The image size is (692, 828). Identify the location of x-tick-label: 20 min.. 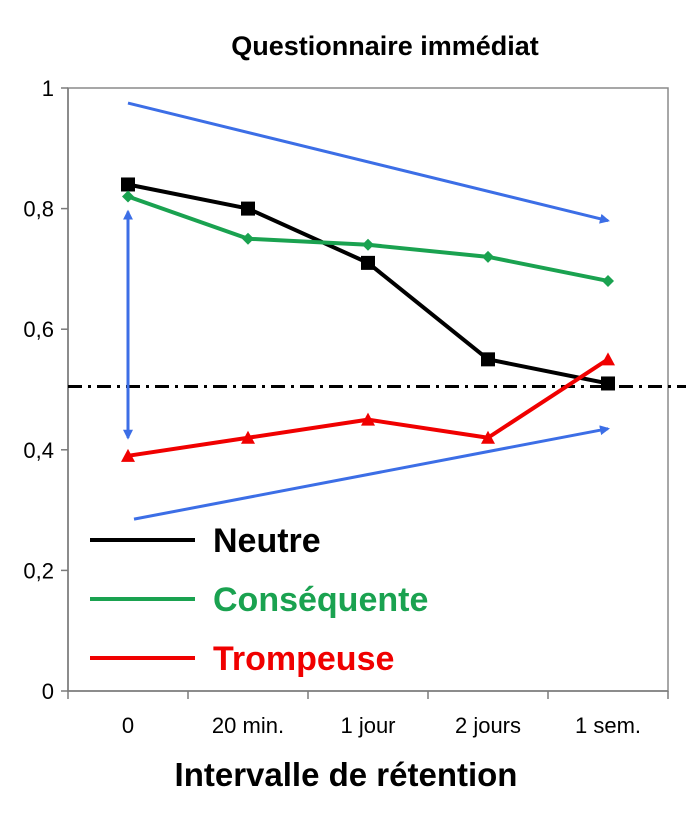
(248, 725).